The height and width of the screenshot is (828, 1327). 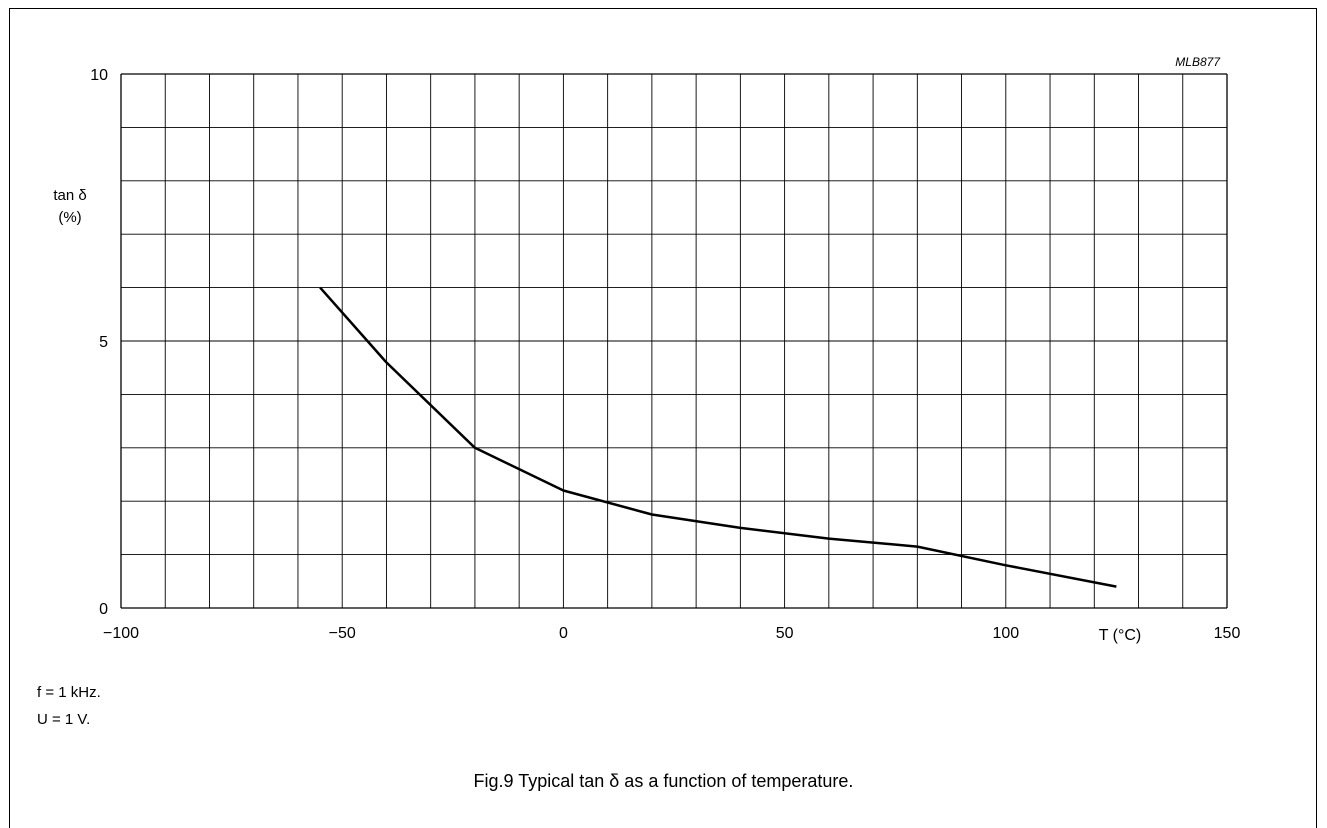 I want to click on y-axis-label-line1: tan δ, so click(x=69, y=195).